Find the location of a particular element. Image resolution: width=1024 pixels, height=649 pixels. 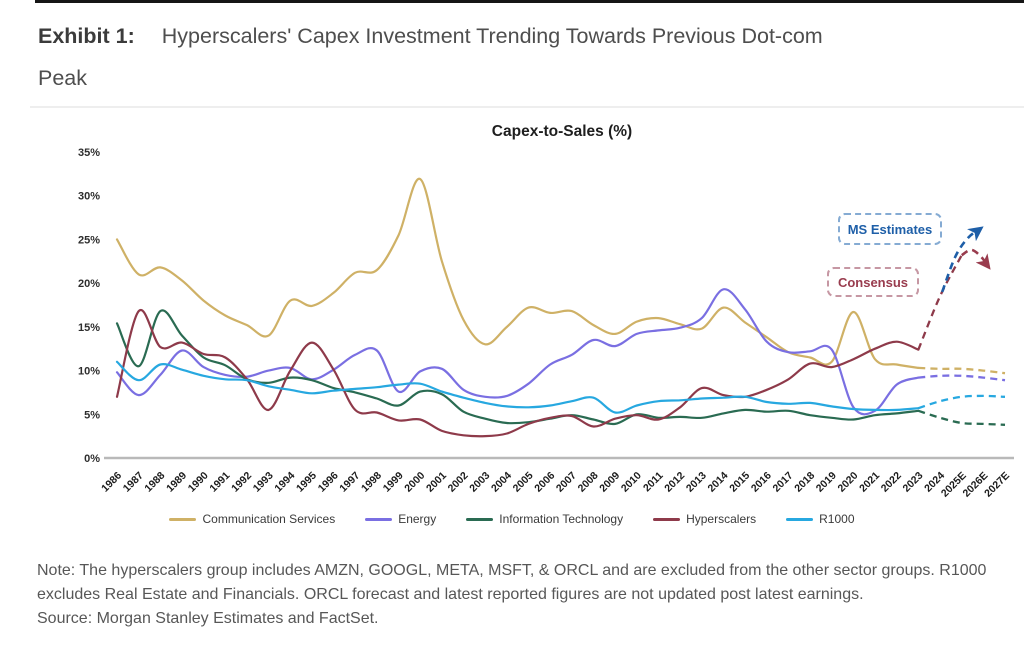

ms-estimates-arrow is located at coordinates (962, 259).